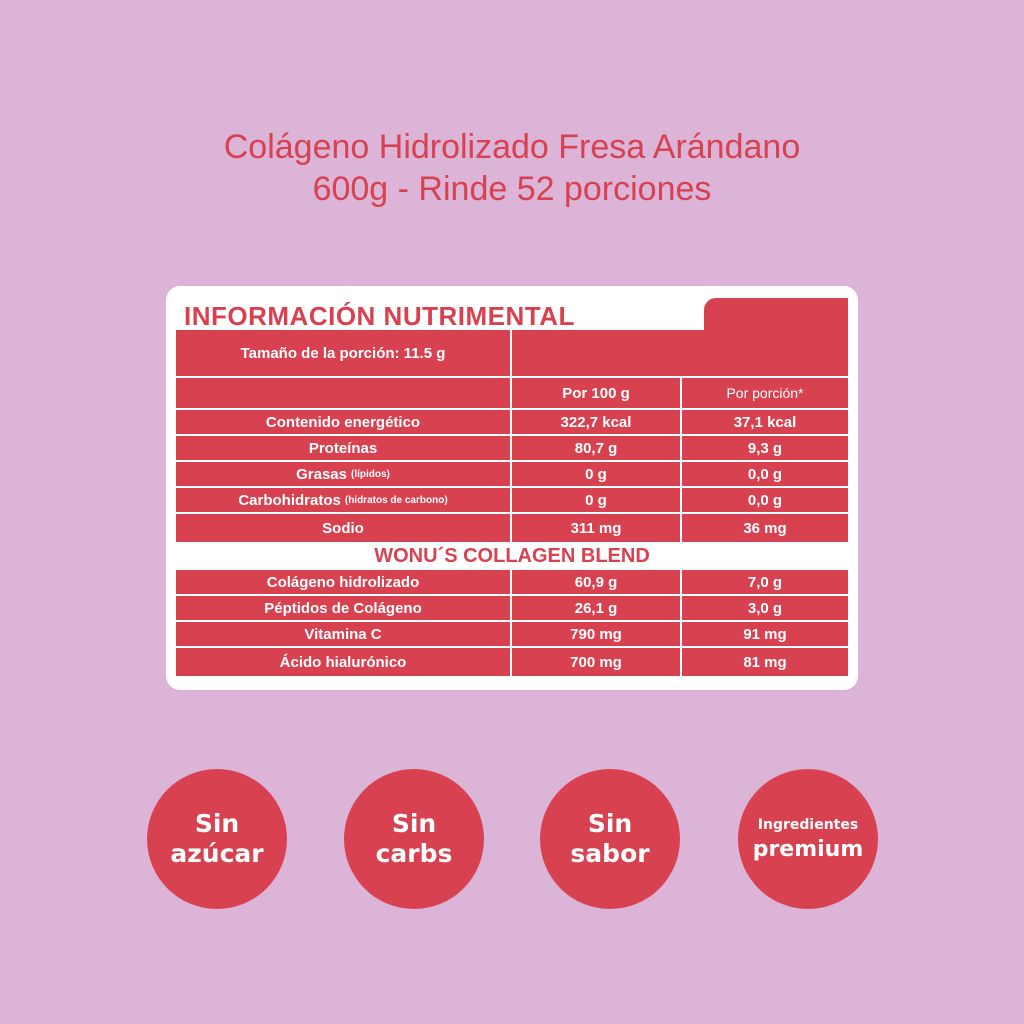 The image size is (1024, 1024). Describe the element at coordinates (595, 582) in the screenshot. I see `blend-per100: 60,9 g` at that location.